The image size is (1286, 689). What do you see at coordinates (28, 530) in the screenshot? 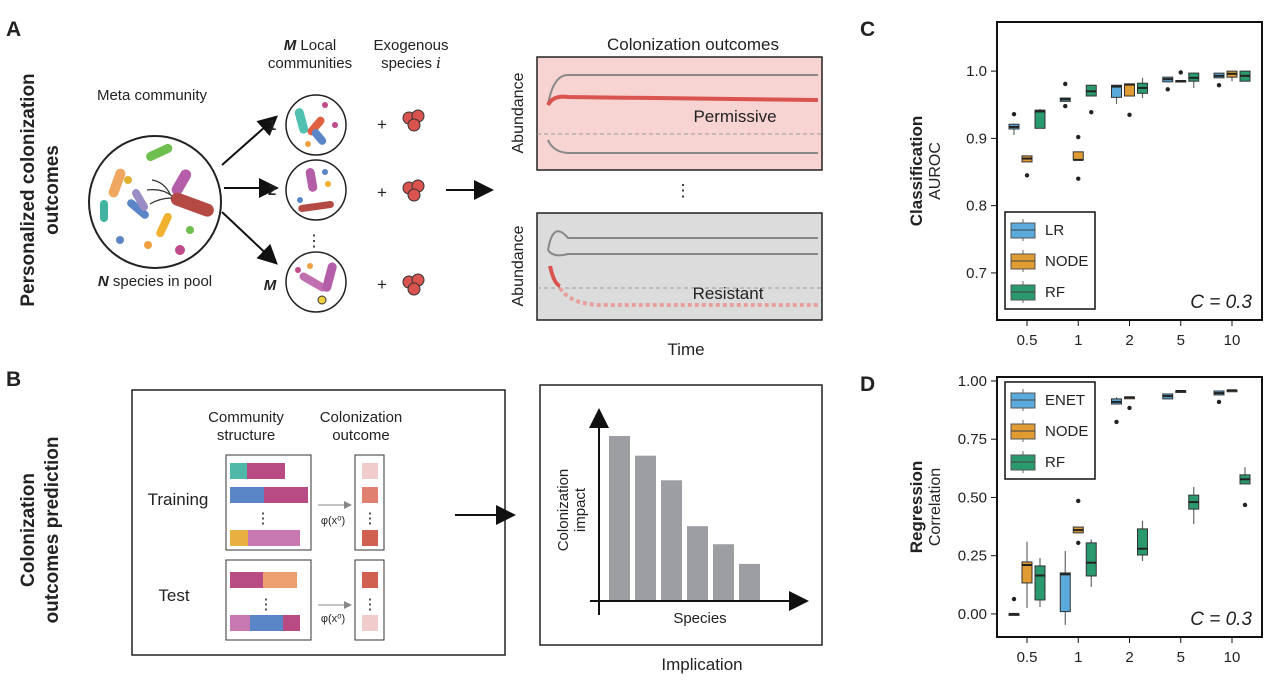
I see `side-title-b-line1: Colonization` at bounding box center [28, 530].